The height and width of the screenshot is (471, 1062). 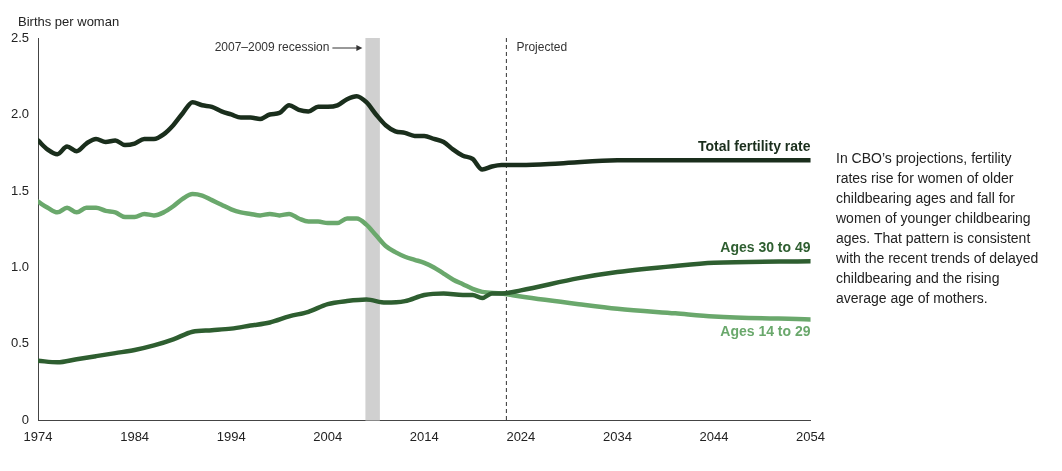 What do you see at coordinates (754, 146) in the screenshot?
I see `series-label: Total fertility rate` at bounding box center [754, 146].